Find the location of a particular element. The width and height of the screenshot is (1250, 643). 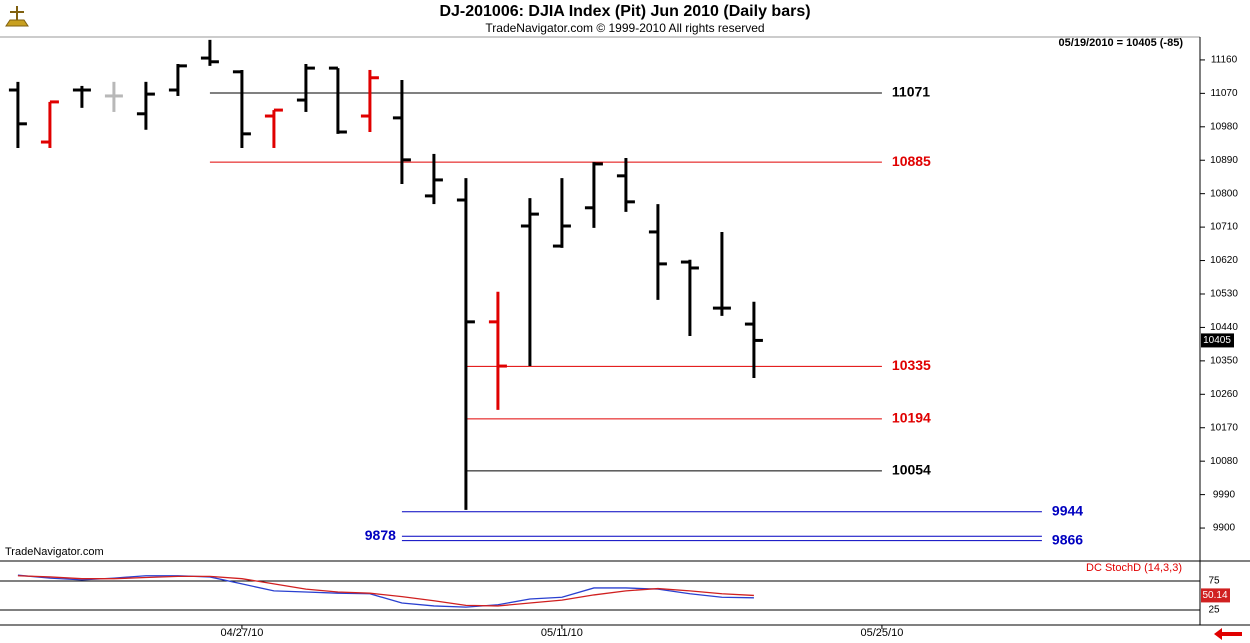

level-label: 9944 is located at coordinates (1067, 510).